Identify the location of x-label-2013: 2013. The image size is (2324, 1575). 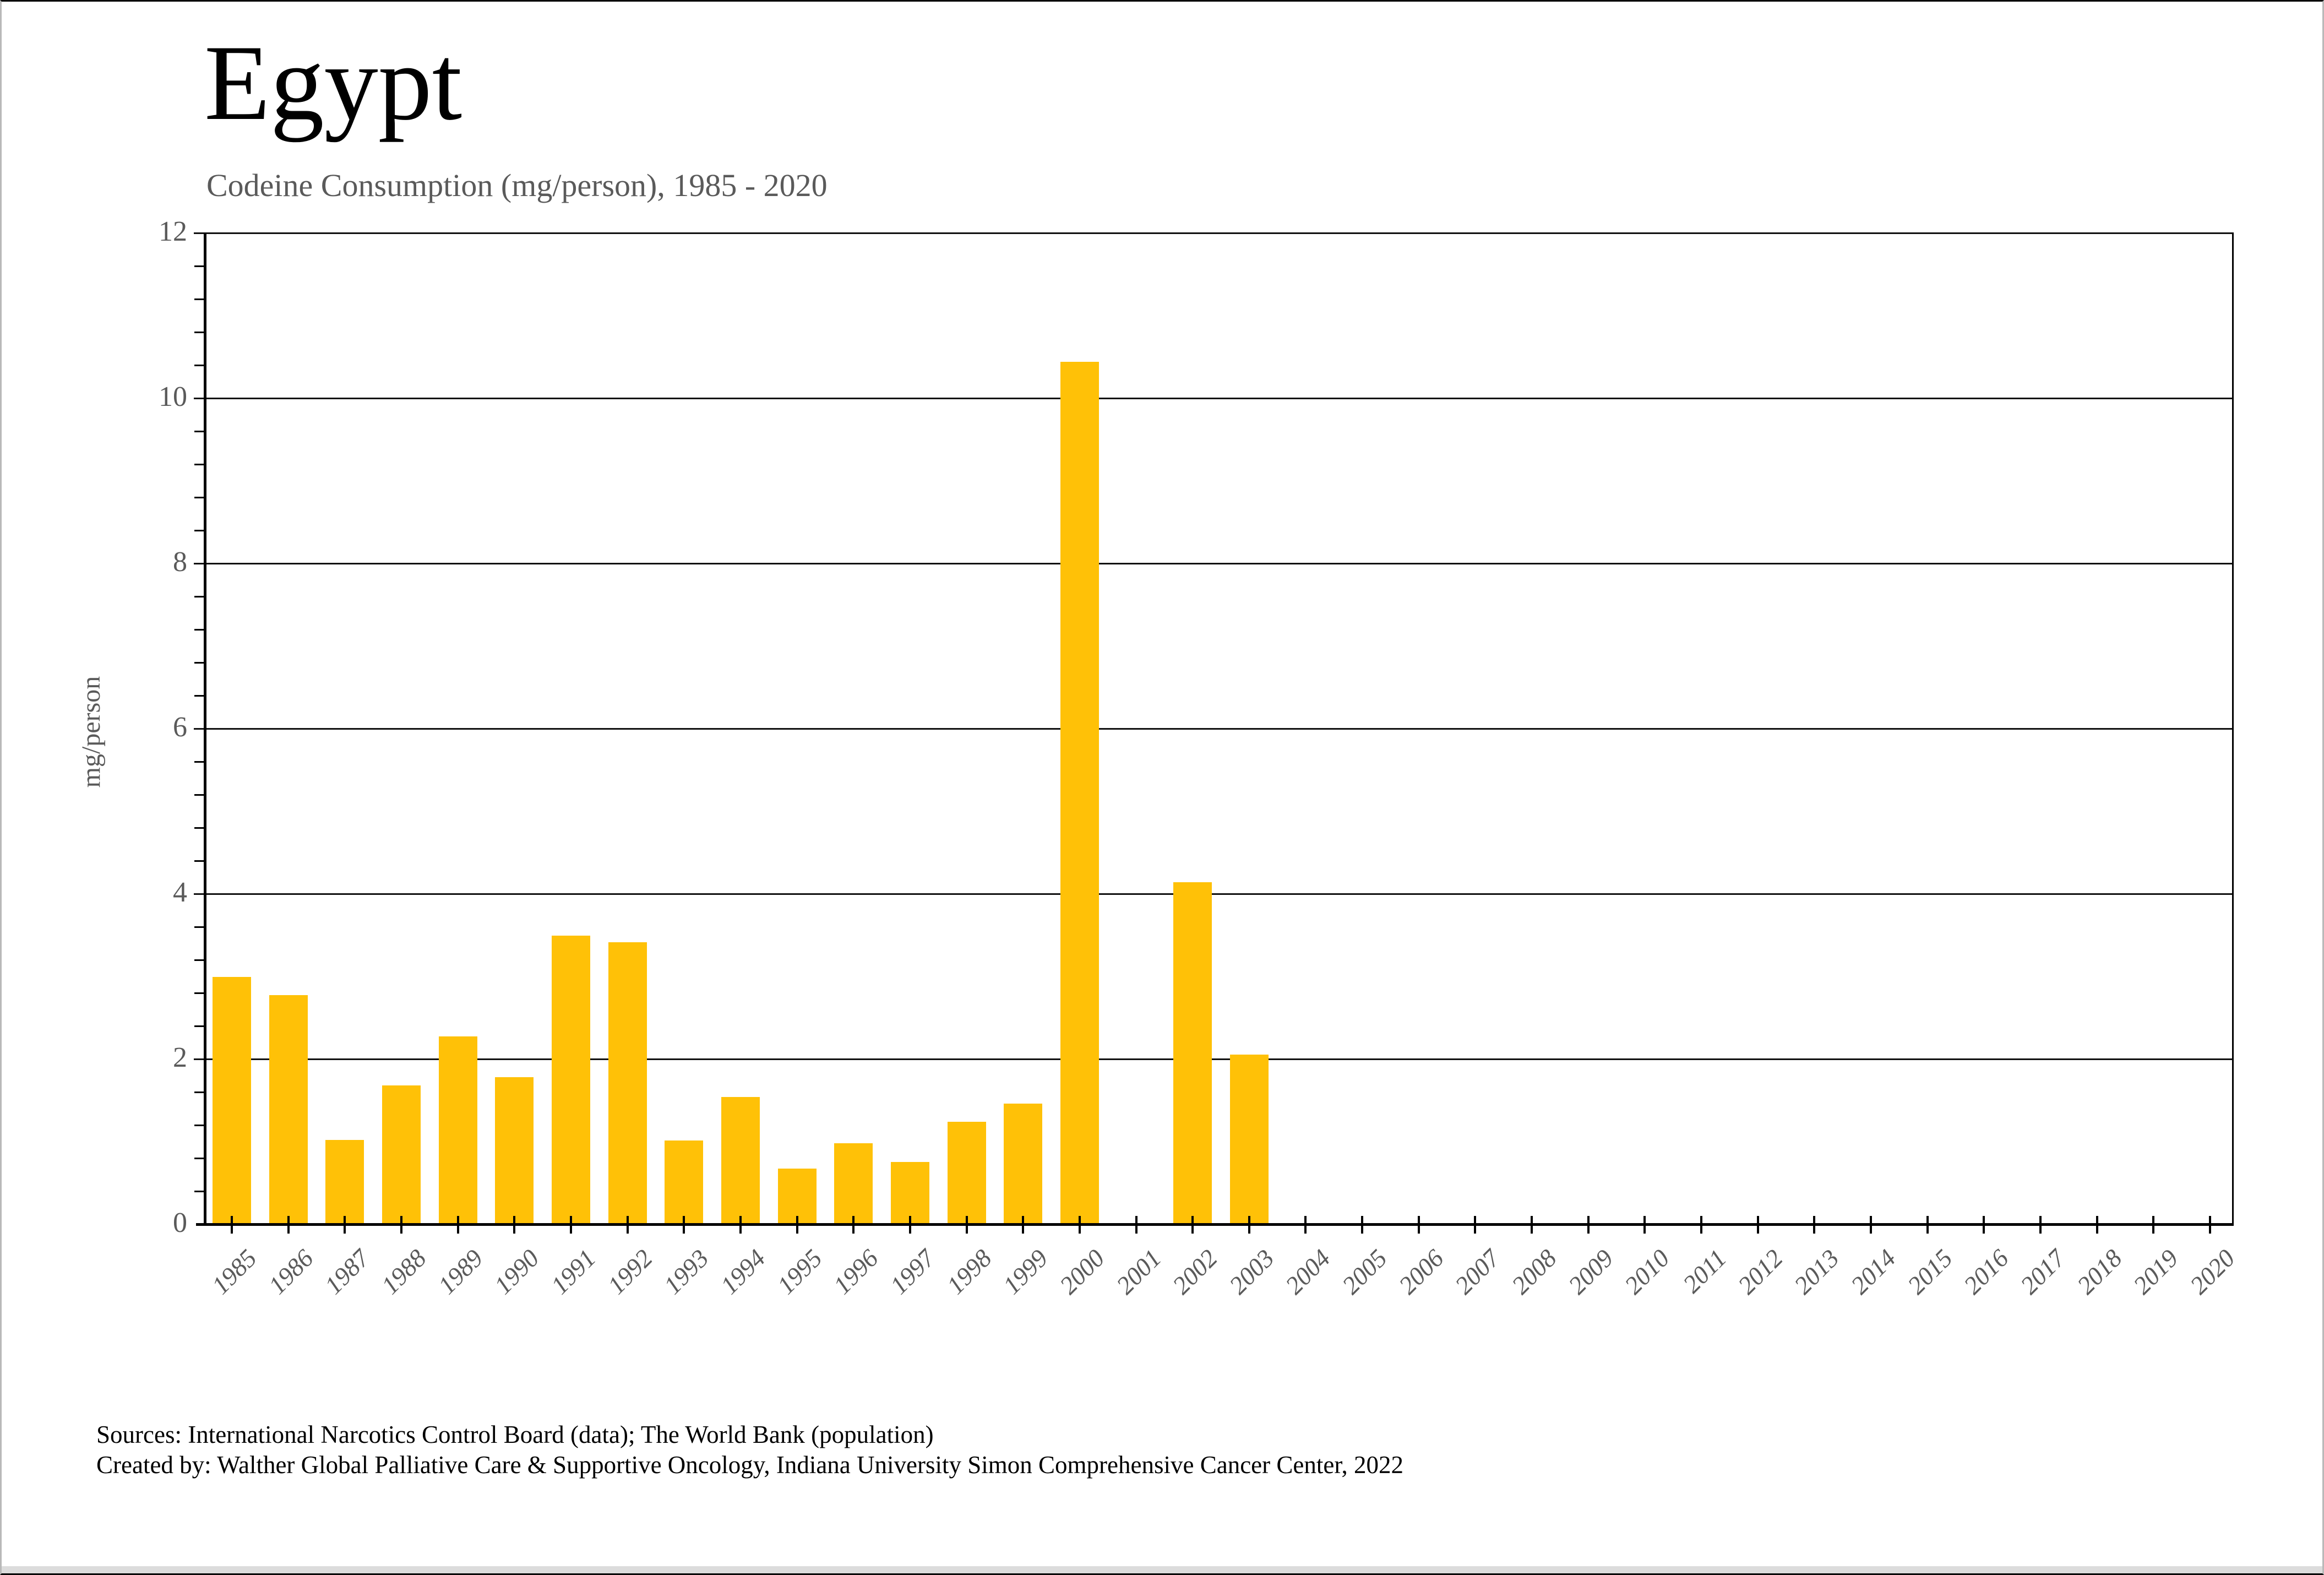
(1817, 1271).